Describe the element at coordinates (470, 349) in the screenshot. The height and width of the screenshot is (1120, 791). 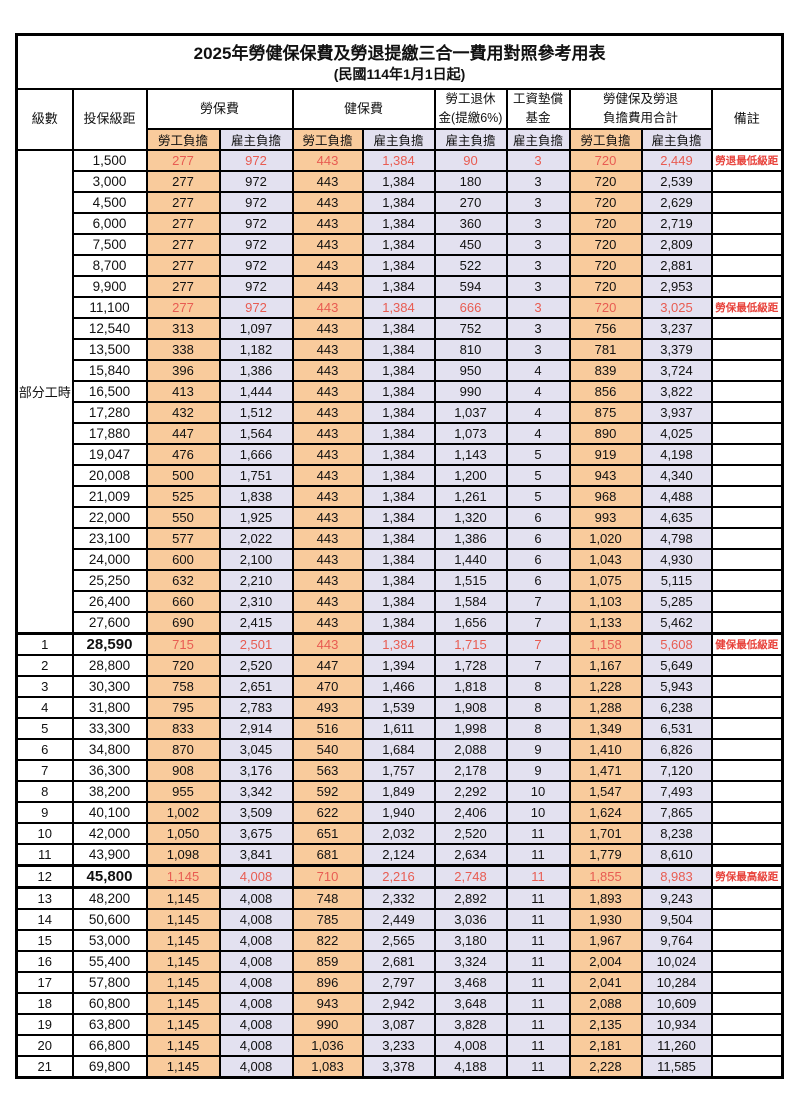
I see `pension-employer-cell: 810` at that location.